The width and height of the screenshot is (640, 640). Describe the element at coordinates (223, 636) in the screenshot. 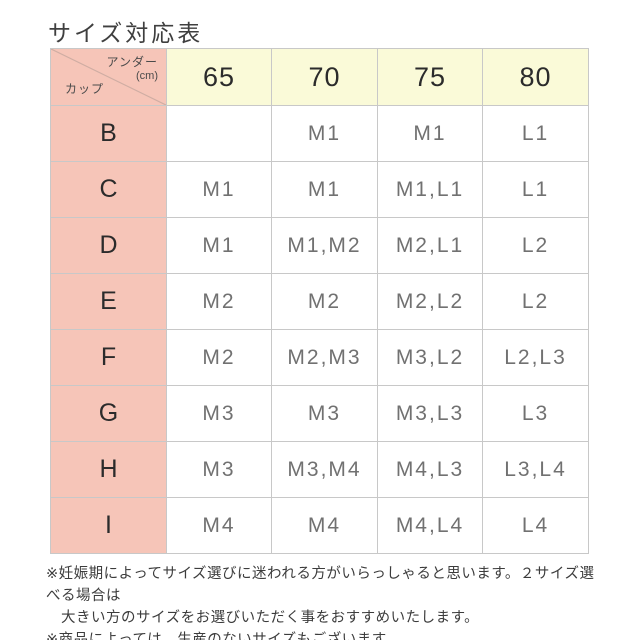

I see `note-line: ※商品によっては、生産のないサイズもございます。` at that location.